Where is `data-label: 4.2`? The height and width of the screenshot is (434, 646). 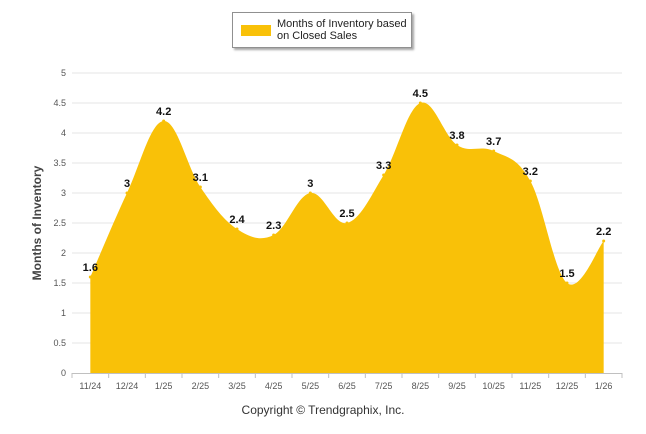
data-label: 4.2 is located at coordinates (163, 112).